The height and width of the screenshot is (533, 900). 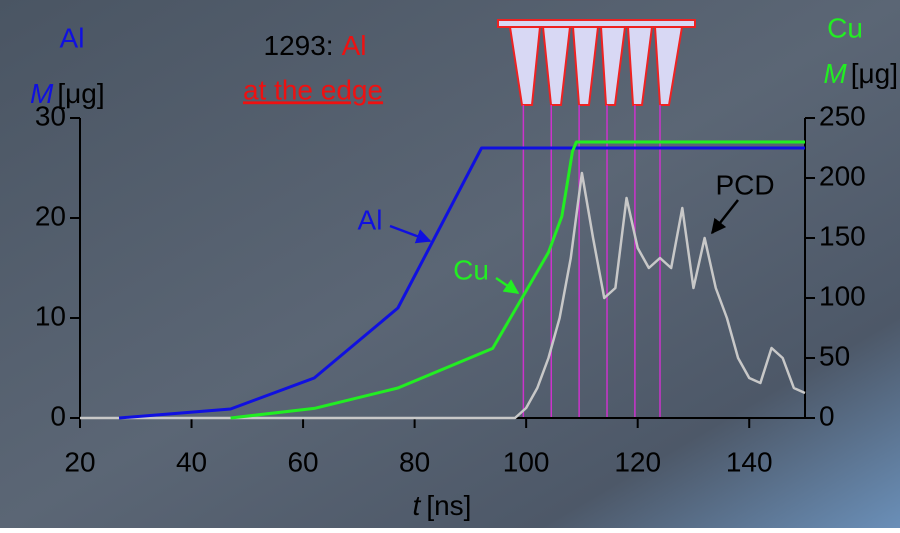 What do you see at coordinates (874, 73) in the screenshot?
I see `y2-axis-unit: [μg]` at bounding box center [874, 73].